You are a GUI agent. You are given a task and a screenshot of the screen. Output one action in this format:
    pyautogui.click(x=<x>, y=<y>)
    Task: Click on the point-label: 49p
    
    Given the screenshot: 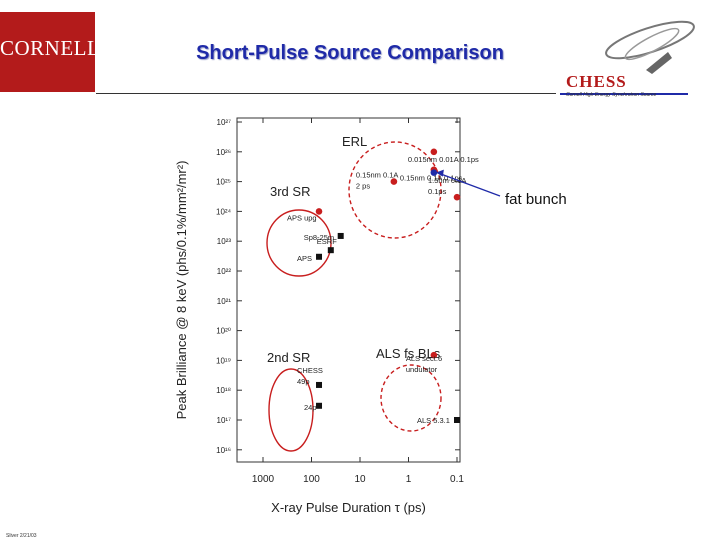 What is the action you would take?
    pyautogui.click(x=303, y=381)
    